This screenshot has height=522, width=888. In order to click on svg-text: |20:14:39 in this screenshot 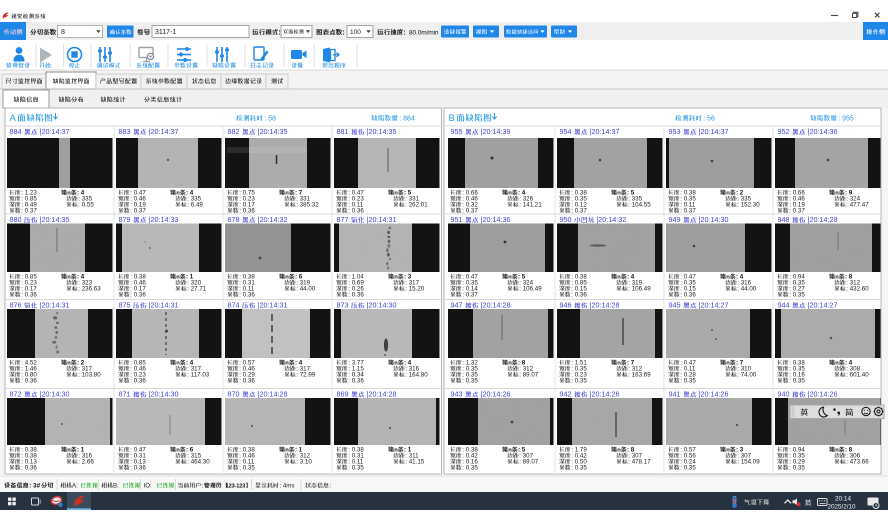, I will do `click(496, 131)`.